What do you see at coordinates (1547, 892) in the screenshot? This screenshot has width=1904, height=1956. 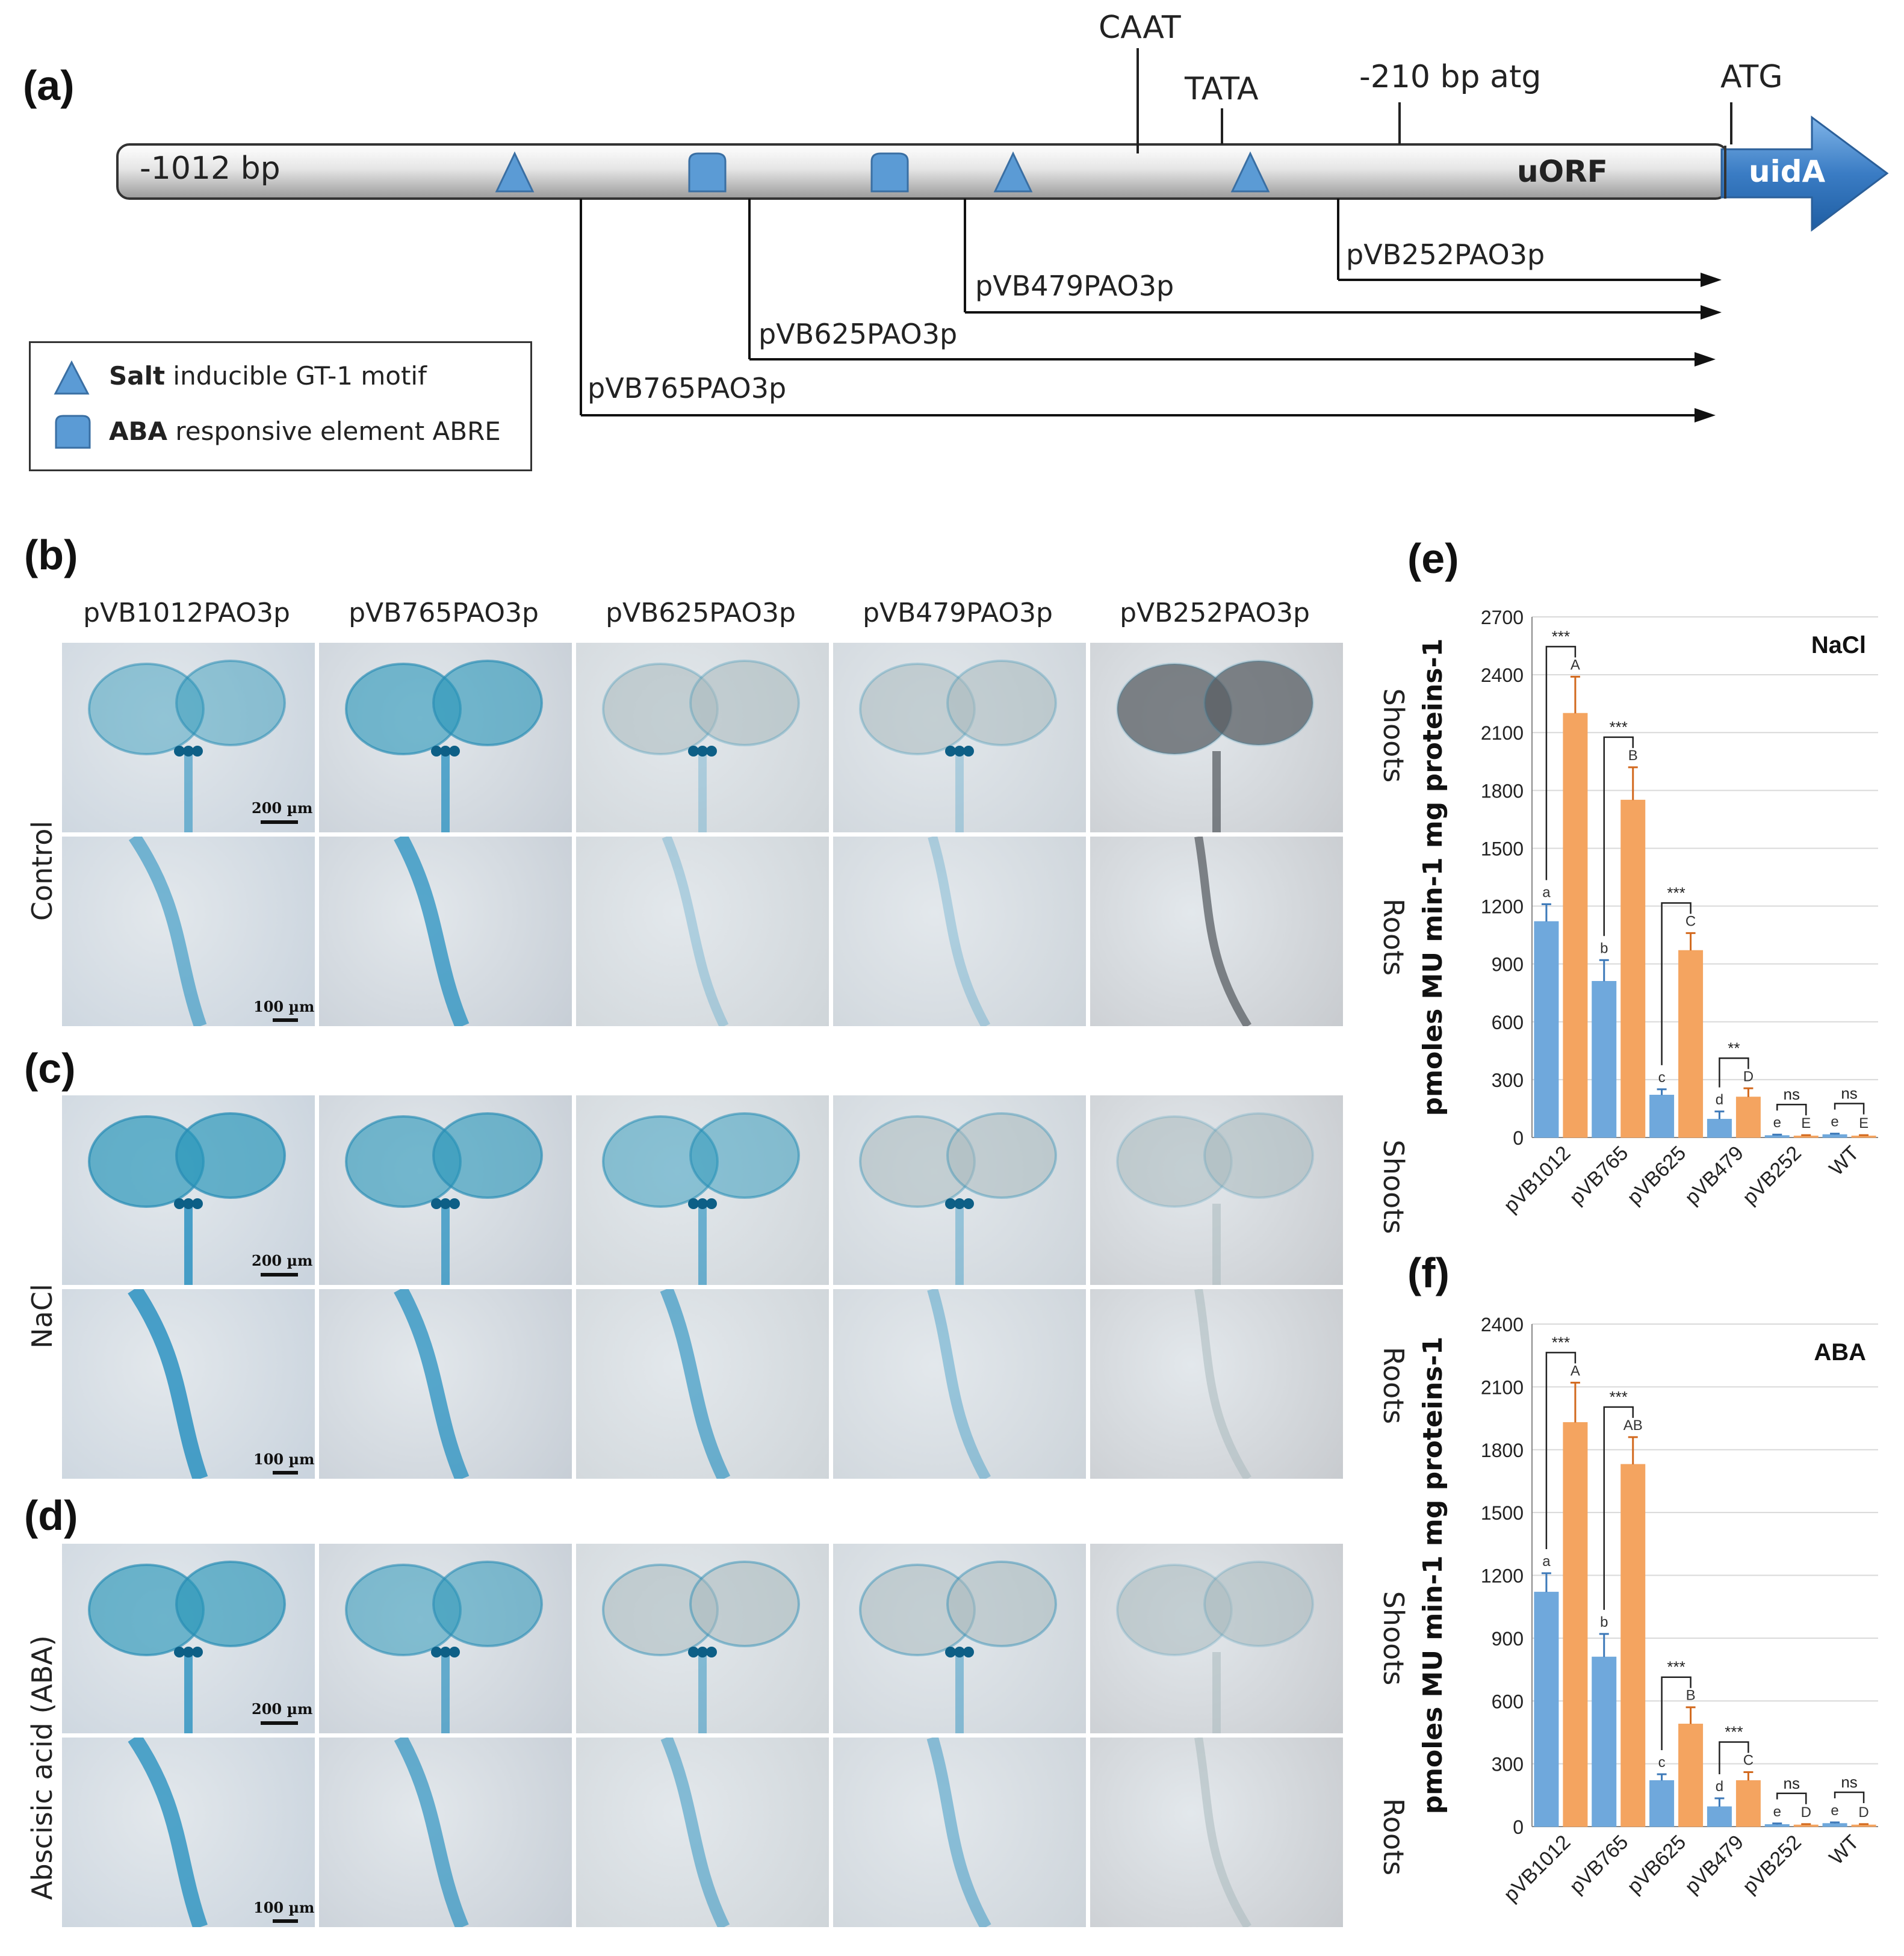 I see `significance-letter: a` at bounding box center [1547, 892].